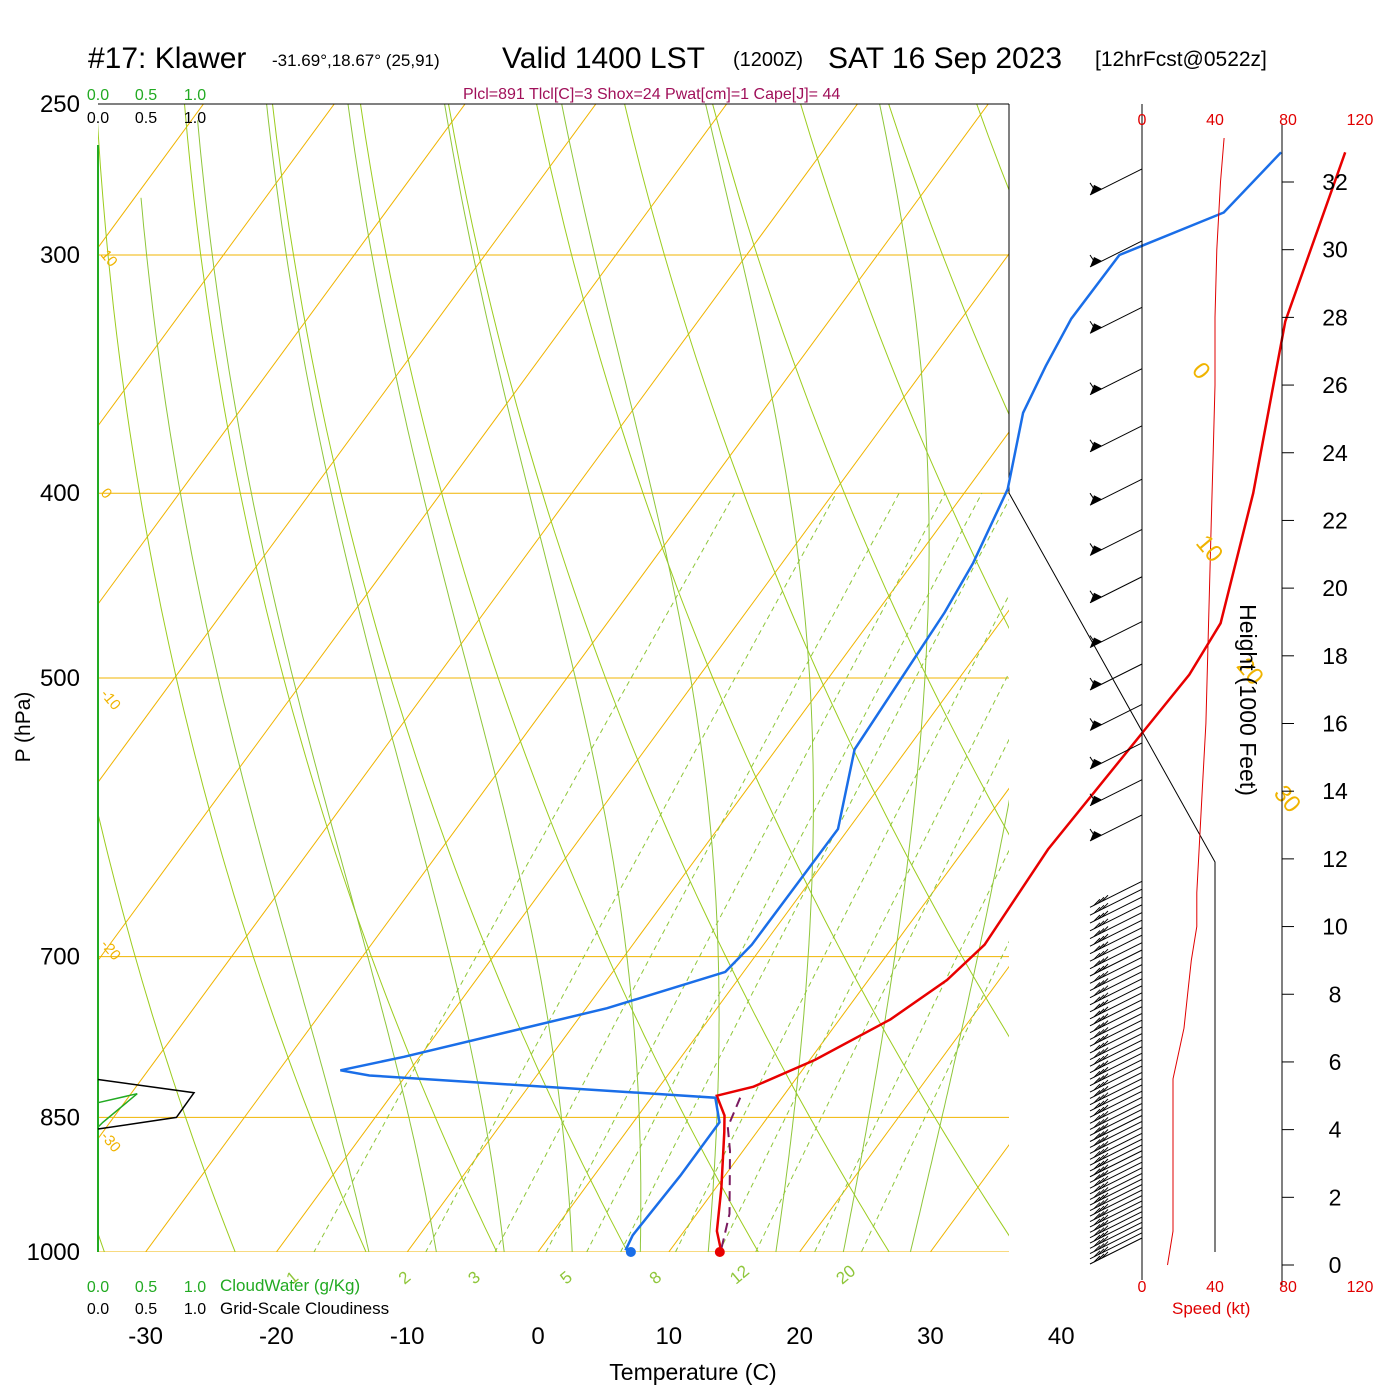 Image resolution: width=1400 pixels, height=1400 pixels. What do you see at coordinates (146, 95) in the screenshot?
I see `cloudwater-tick-label-top: 0.5` at bounding box center [146, 95].